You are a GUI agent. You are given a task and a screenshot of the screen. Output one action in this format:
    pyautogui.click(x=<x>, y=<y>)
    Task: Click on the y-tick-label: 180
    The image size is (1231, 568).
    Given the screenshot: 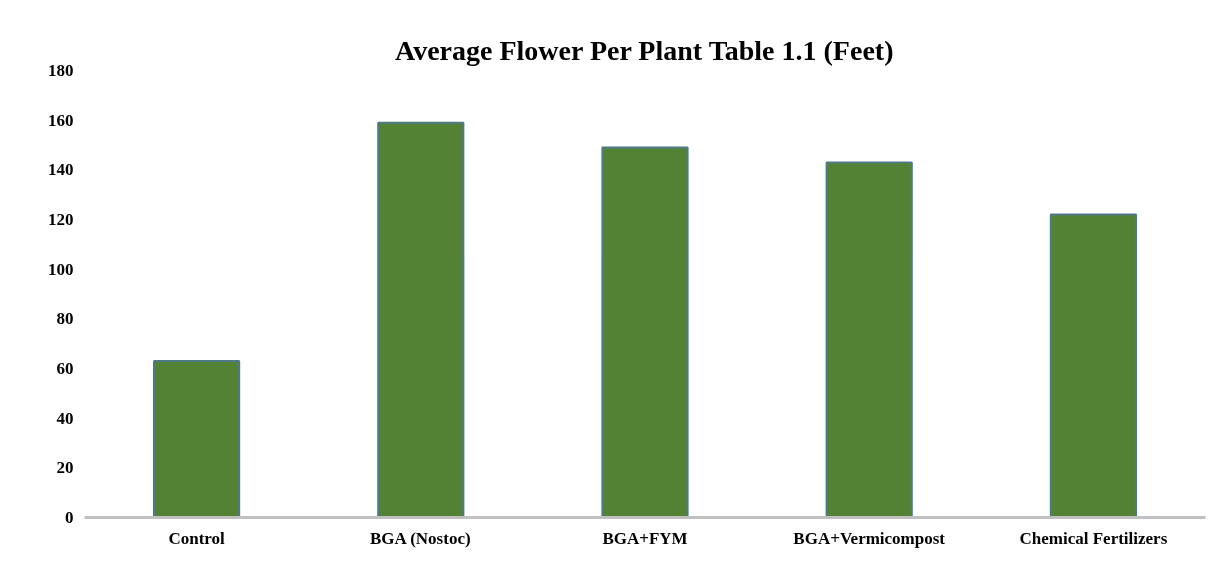 What is the action you would take?
    pyautogui.click(x=61, y=70)
    